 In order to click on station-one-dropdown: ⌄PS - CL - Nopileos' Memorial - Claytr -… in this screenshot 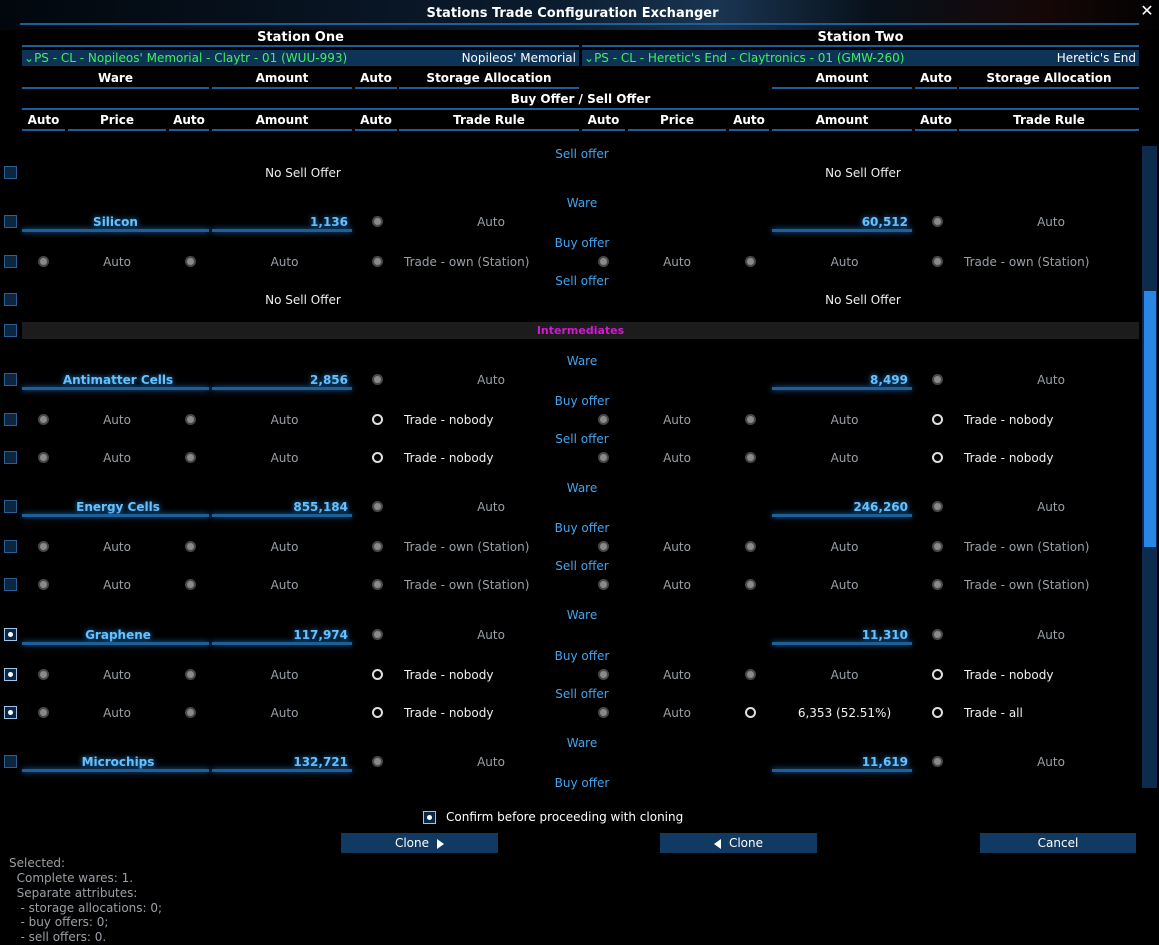, I will do `click(300, 58)`.